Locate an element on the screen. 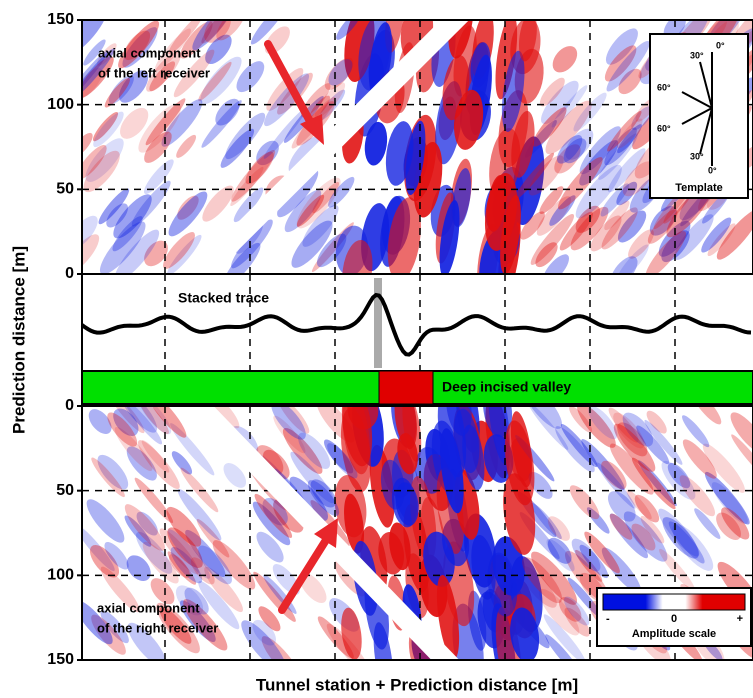 Image resolution: width=753 pixels, height=698 pixels. valley-label: Deep incised valley is located at coordinates (506, 387).